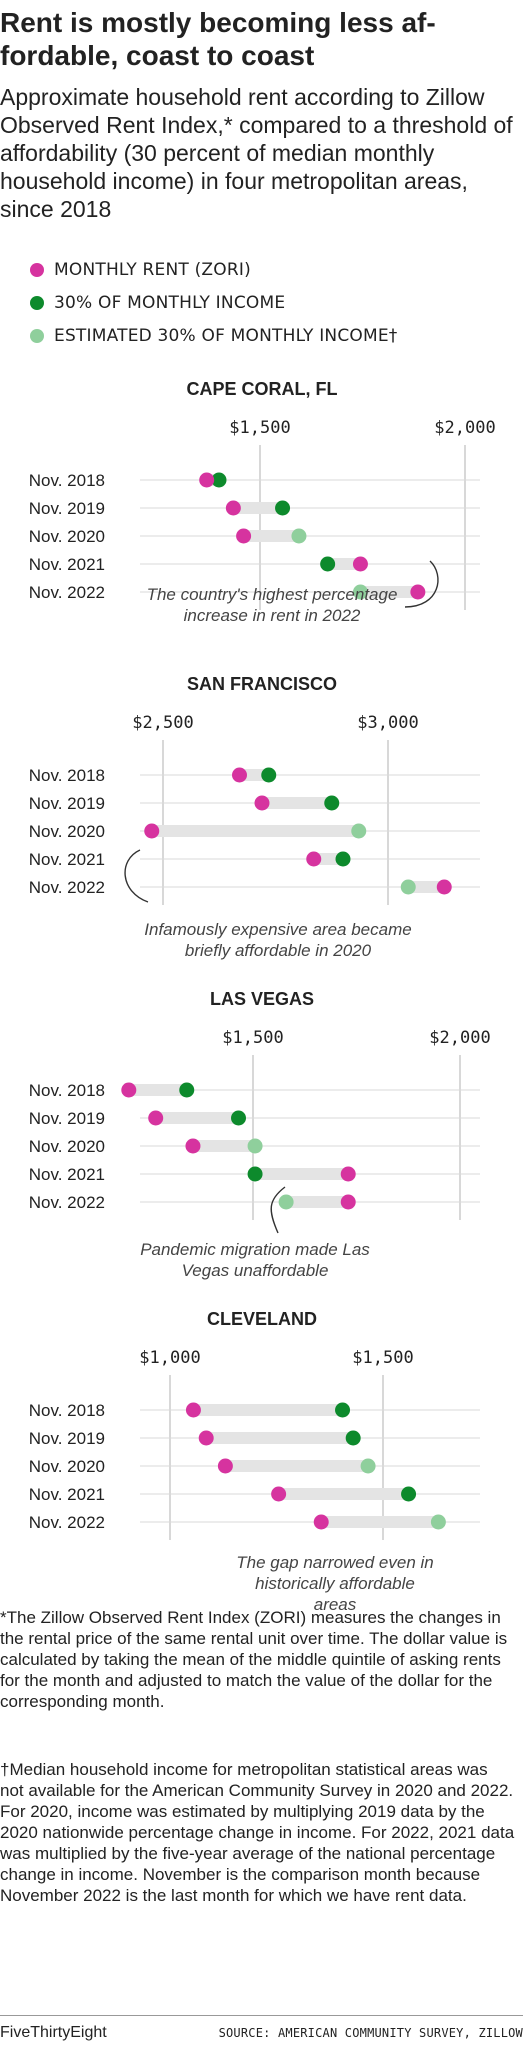  What do you see at coordinates (226, 336) in the screenshot?
I see `legend-estimated-label: ESTIMATED 30% OF MONTHLY INCOME†` at bounding box center [226, 336].